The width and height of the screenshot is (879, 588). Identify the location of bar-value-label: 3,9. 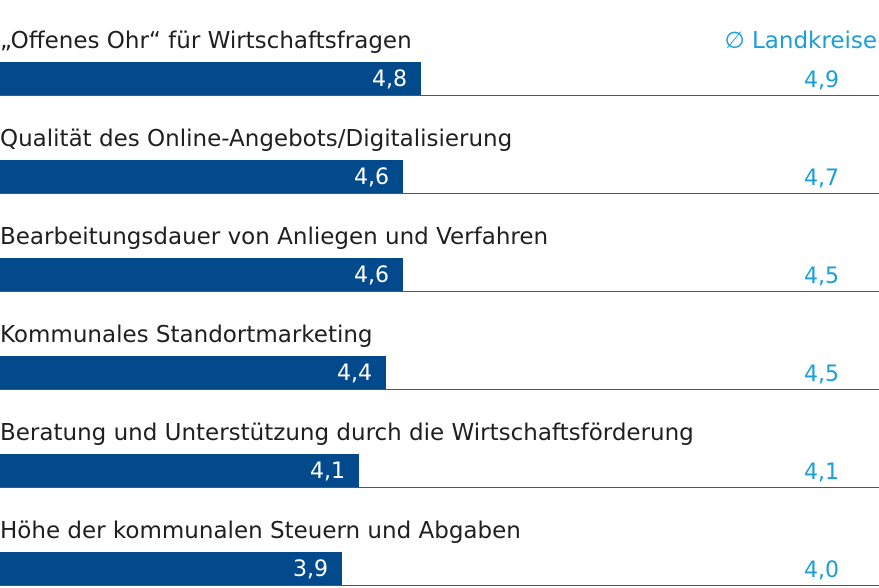
(310, 569).